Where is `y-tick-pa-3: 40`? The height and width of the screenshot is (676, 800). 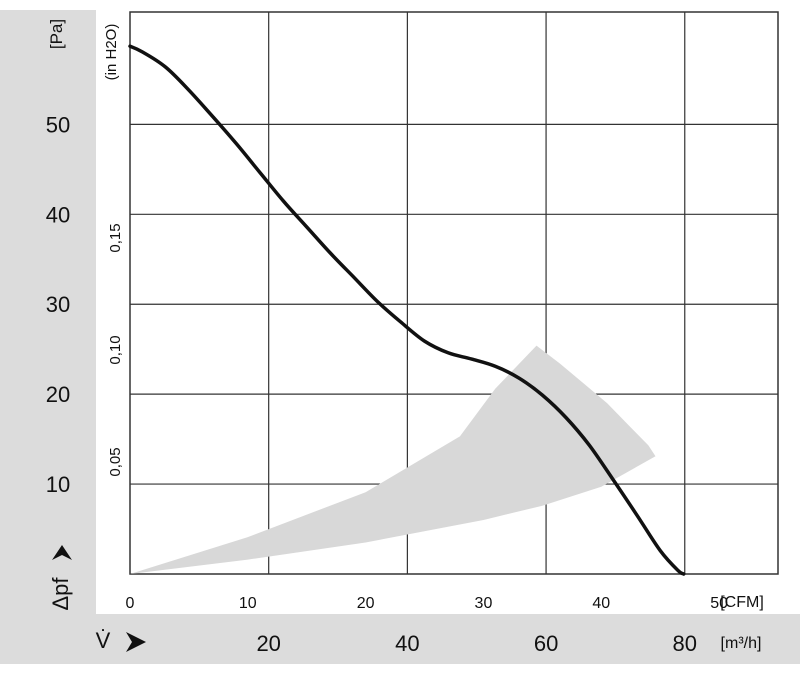
y-tick-pa-3: 40 is located at coordinates (58, 214).